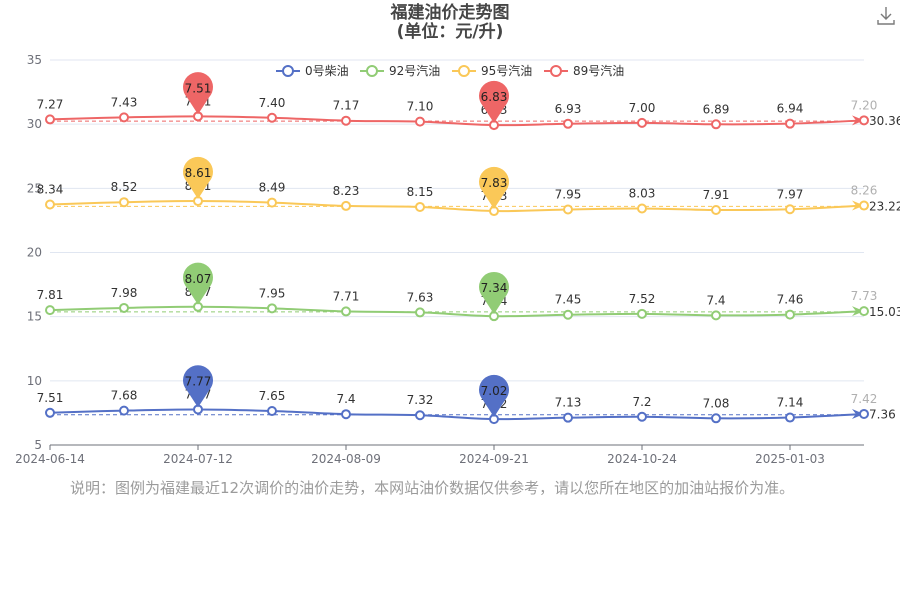 The height and width of the screenshot is (600, 900). What do you see at coordinates (420, 107) in the screenshot?
I see `data-label: 7.10` at bounding box center [420, 107].